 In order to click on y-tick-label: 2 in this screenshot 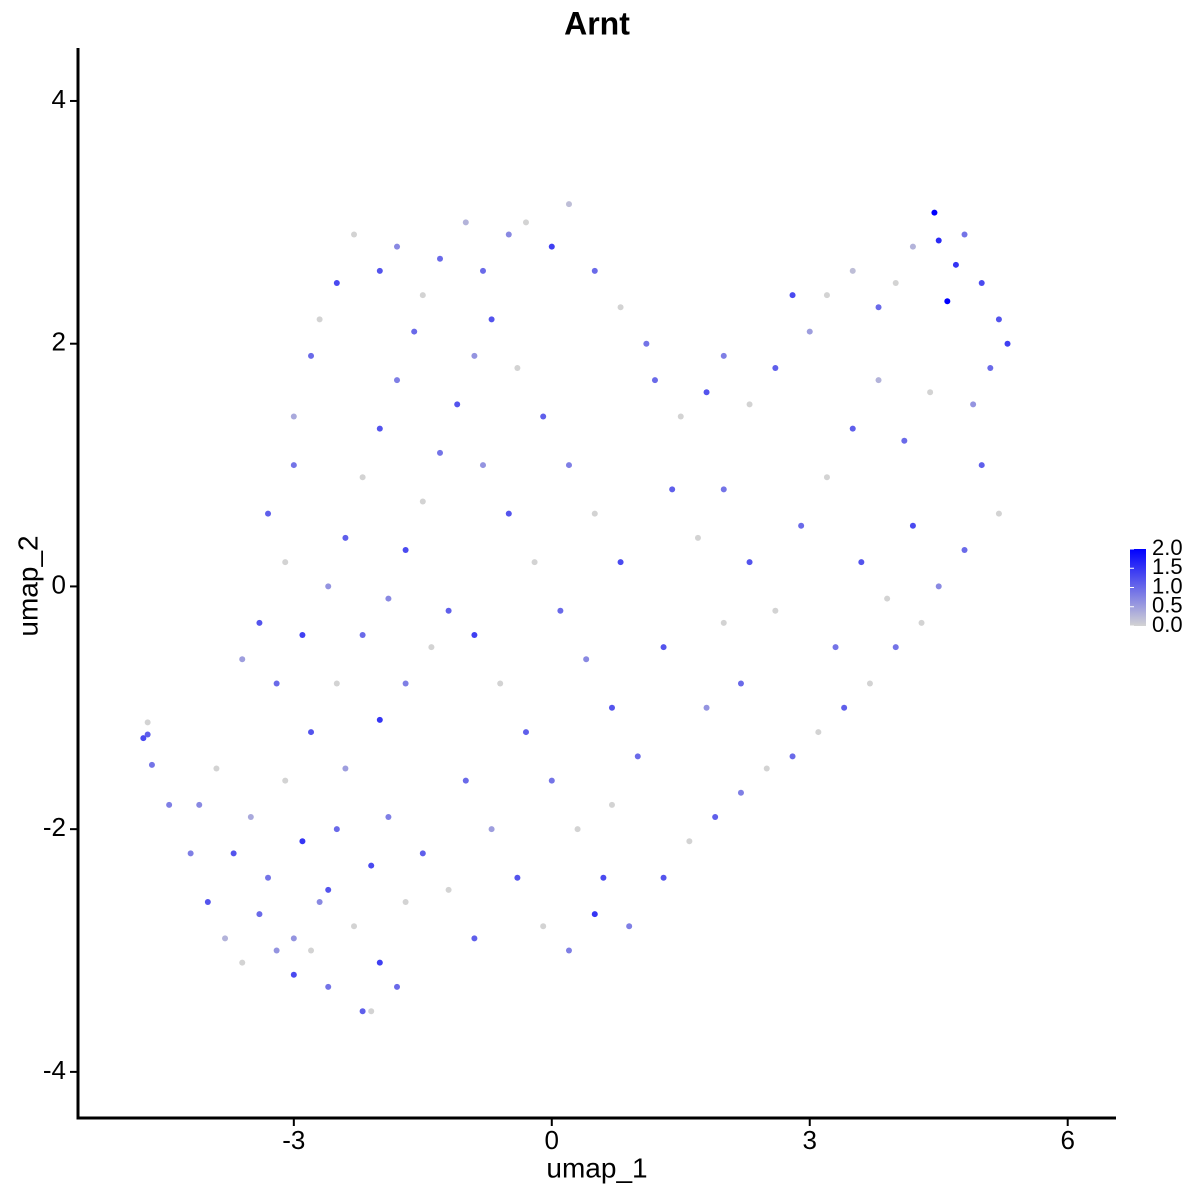, I will do `click(59, 342)`.